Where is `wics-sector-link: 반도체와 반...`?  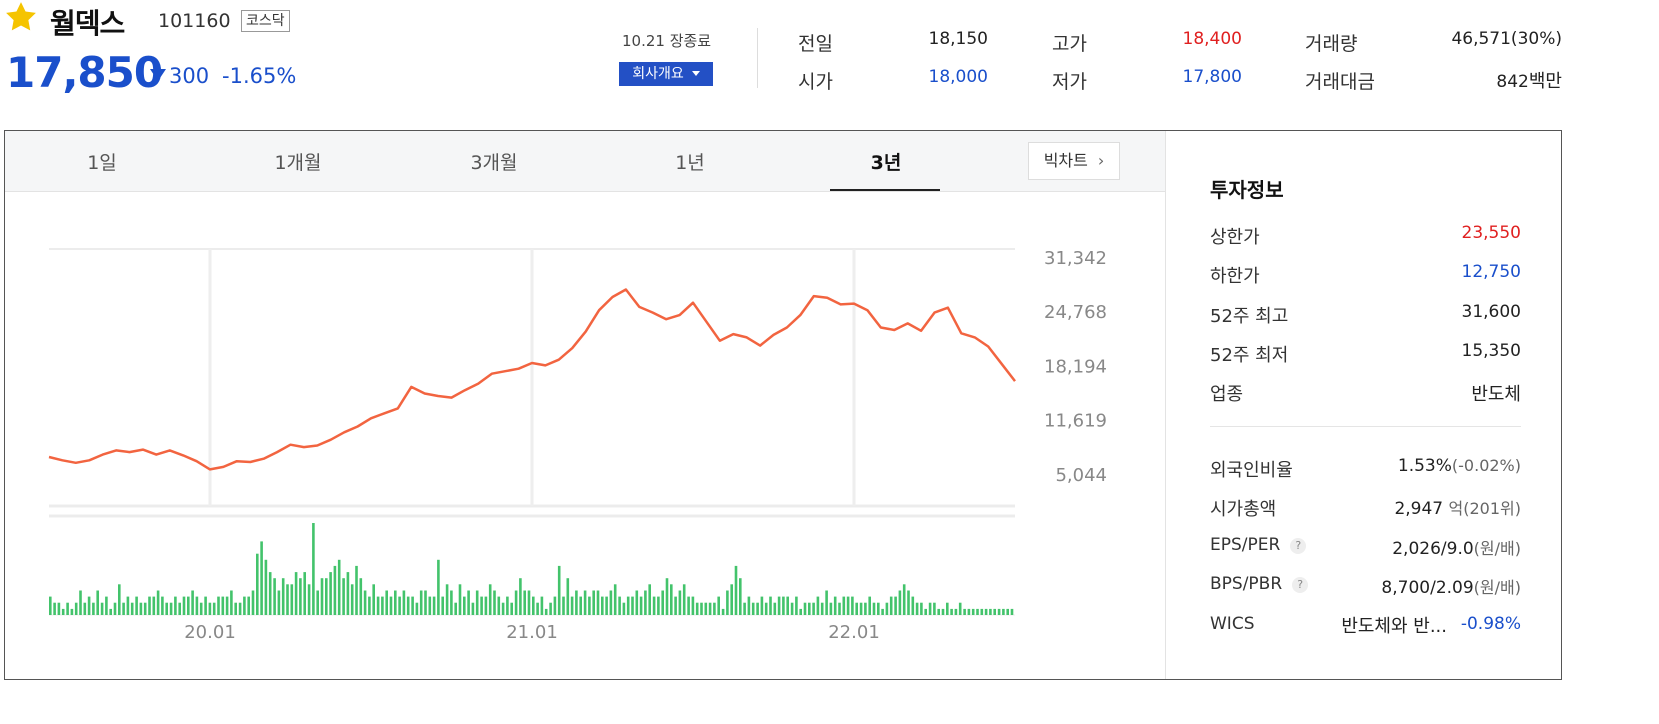 wics-sector-link: 반도체와 반... is located at coordinates (1394, 626).